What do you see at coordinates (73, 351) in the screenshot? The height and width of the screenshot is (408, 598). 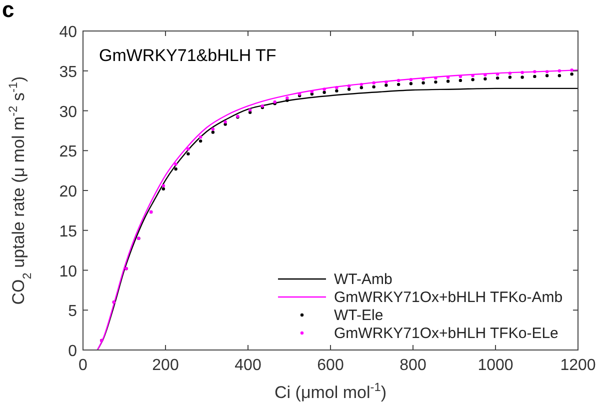 I see `y-tick-label: 0` at bounding box center [73, 351].